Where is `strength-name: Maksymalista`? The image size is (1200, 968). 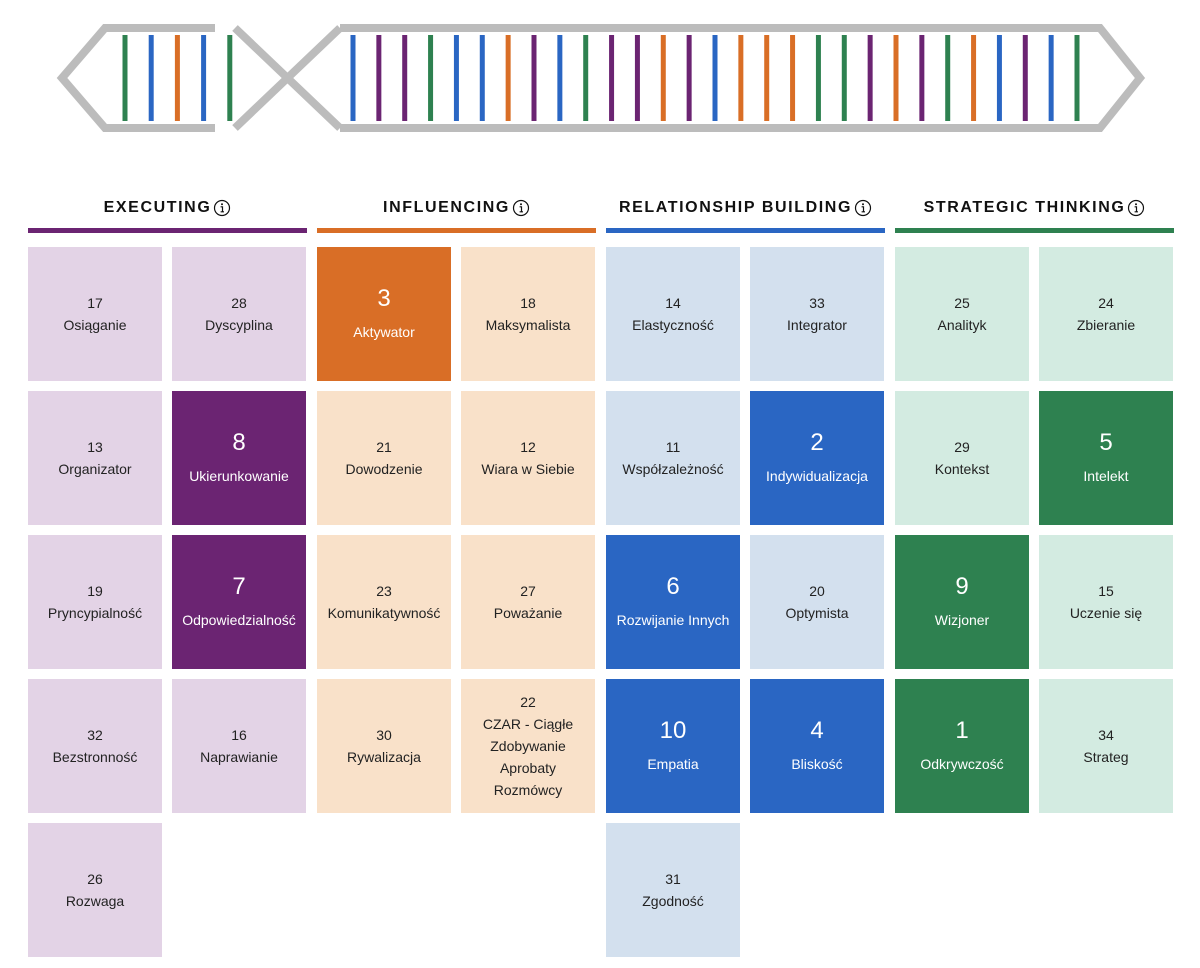
strength-name: Maksymalista is located at coordinates (528, 325).